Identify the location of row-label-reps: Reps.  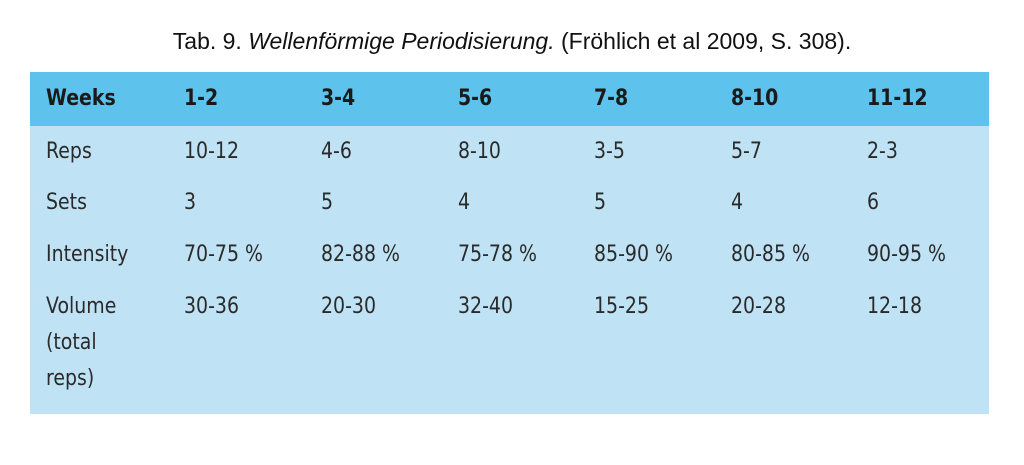
(69, 151).